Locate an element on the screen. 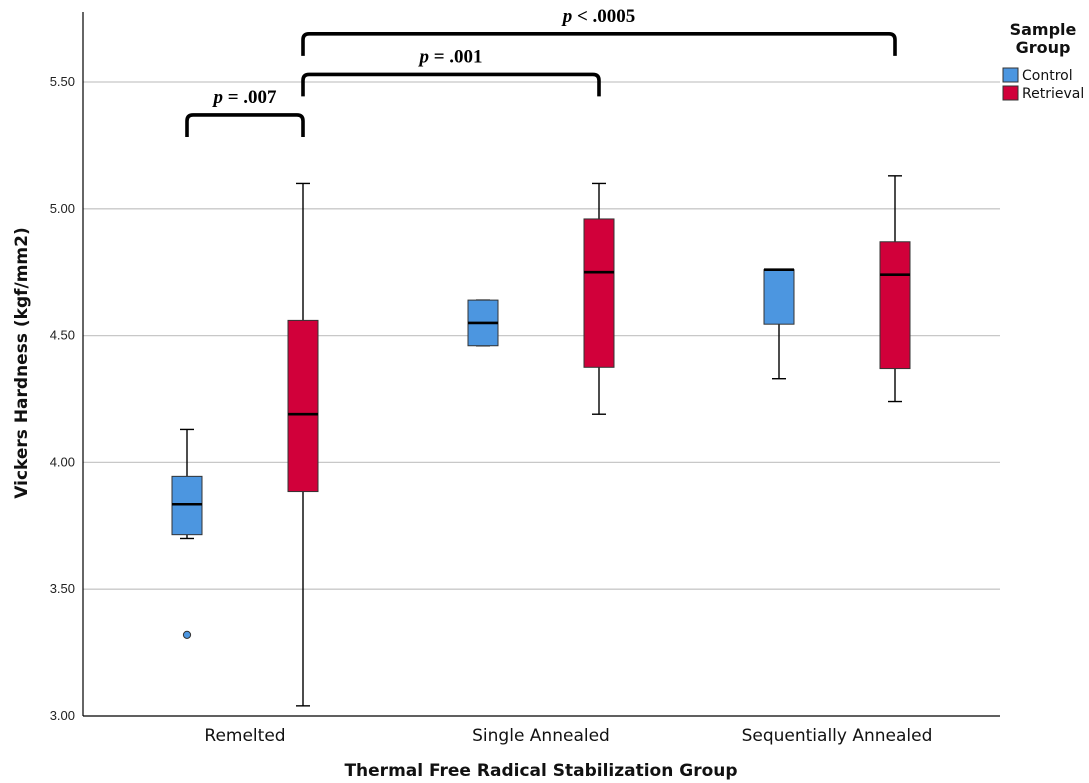 The height and width of the screenshot is (783, 1089). x-axis-title: Thermal Free Radical Stabilization Group is located at coordinates (540, 771).